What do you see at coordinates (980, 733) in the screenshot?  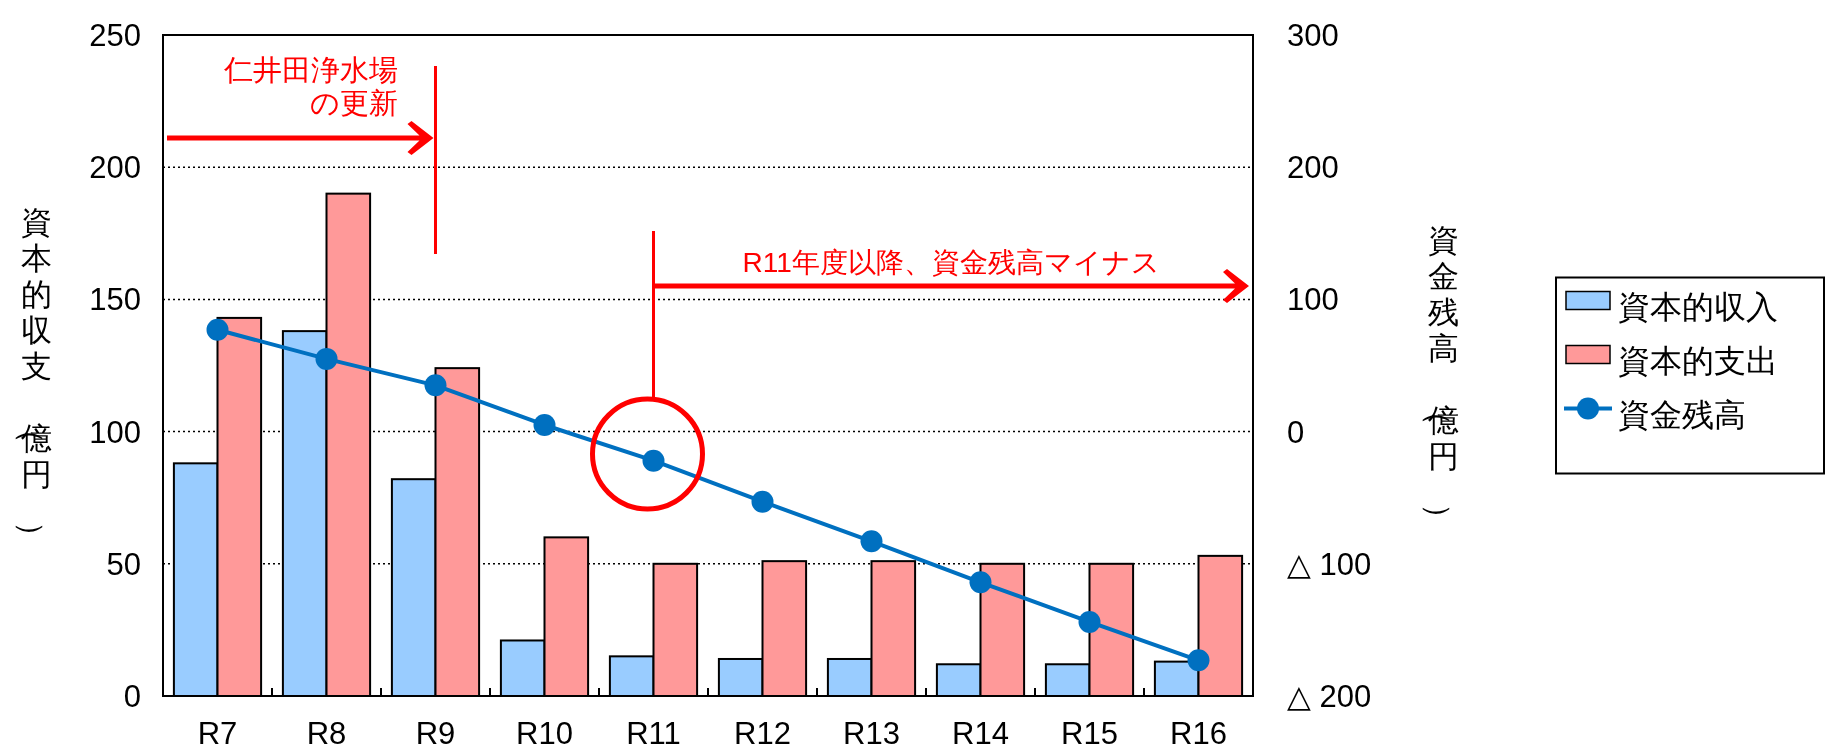 I see `x-tick-label: R14` at bounding box center [980, 733].